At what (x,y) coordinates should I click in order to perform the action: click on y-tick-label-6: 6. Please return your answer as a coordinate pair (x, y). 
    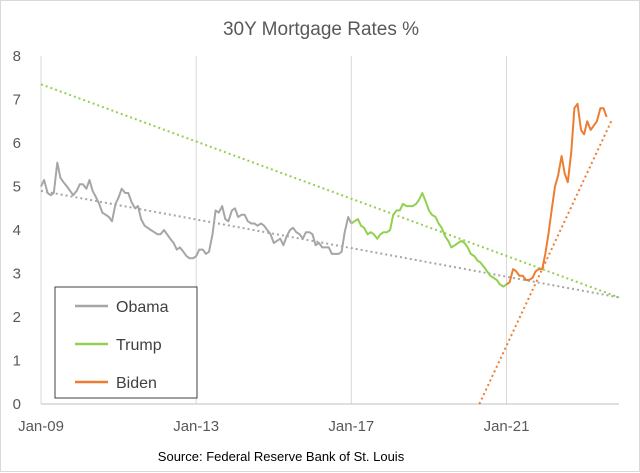
    Looking at the image, I should click on (17, 143).